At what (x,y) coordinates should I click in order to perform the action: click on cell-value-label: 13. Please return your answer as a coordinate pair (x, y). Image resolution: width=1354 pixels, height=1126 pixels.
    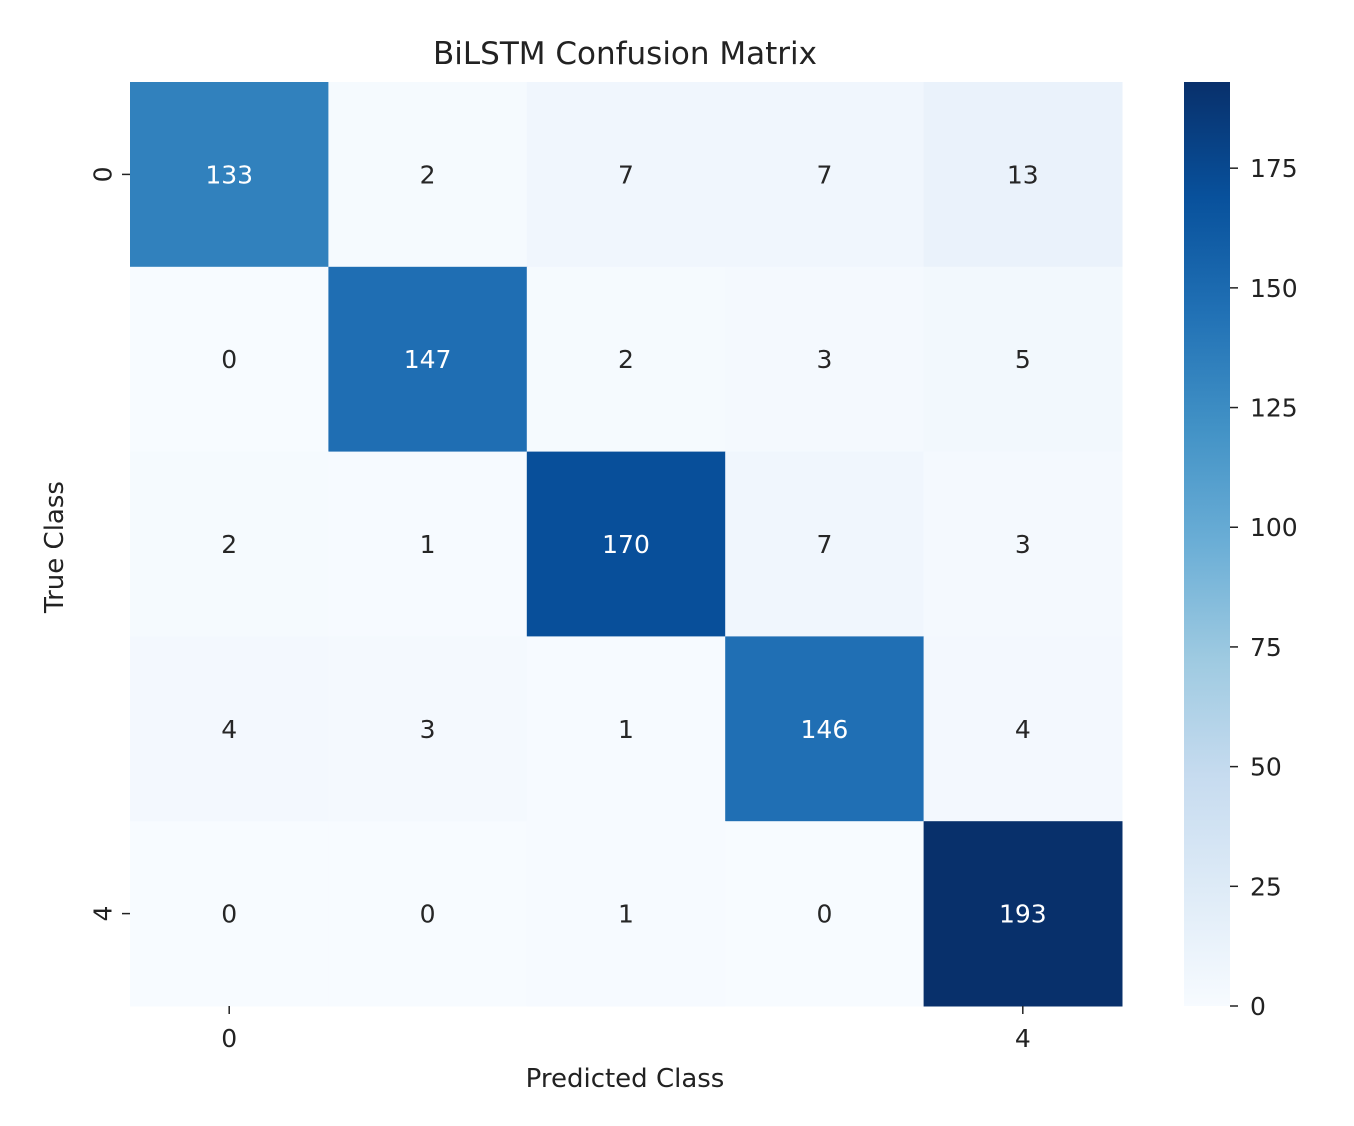
    Looking at the image, I should click on (1023, 174).